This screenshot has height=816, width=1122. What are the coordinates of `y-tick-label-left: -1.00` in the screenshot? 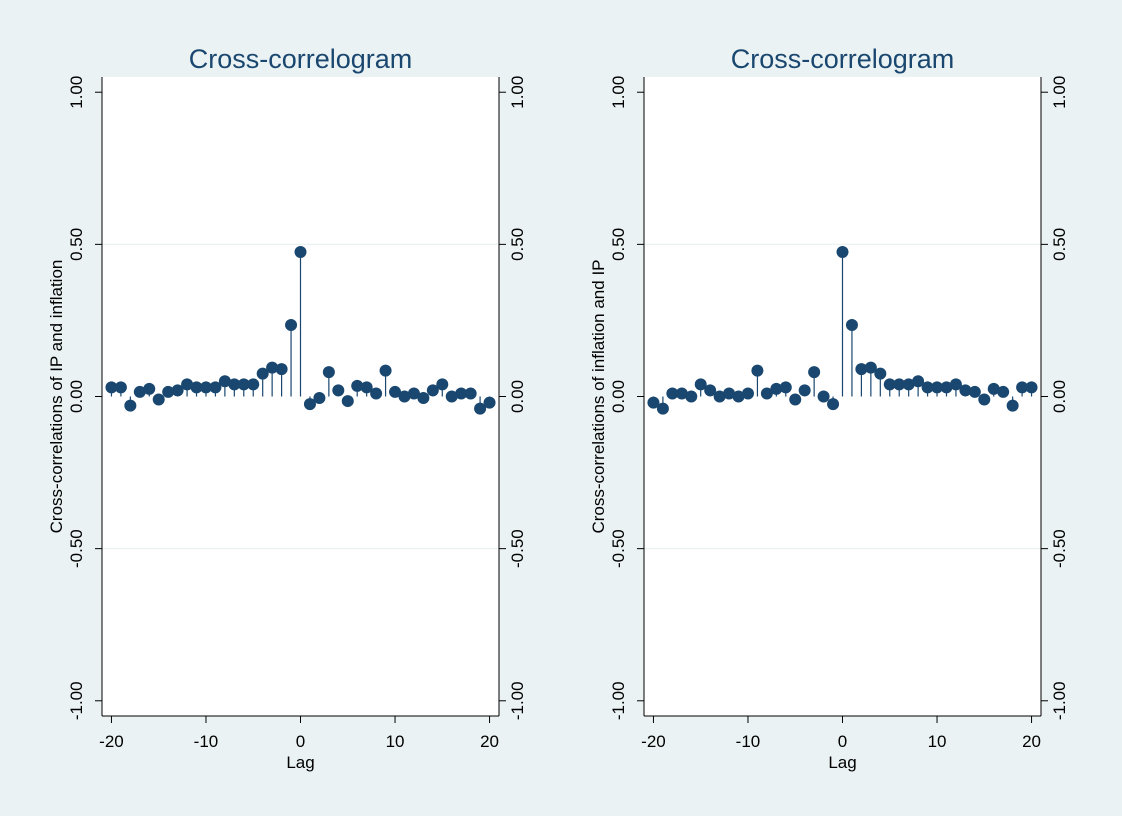 It's located at (618, 700).